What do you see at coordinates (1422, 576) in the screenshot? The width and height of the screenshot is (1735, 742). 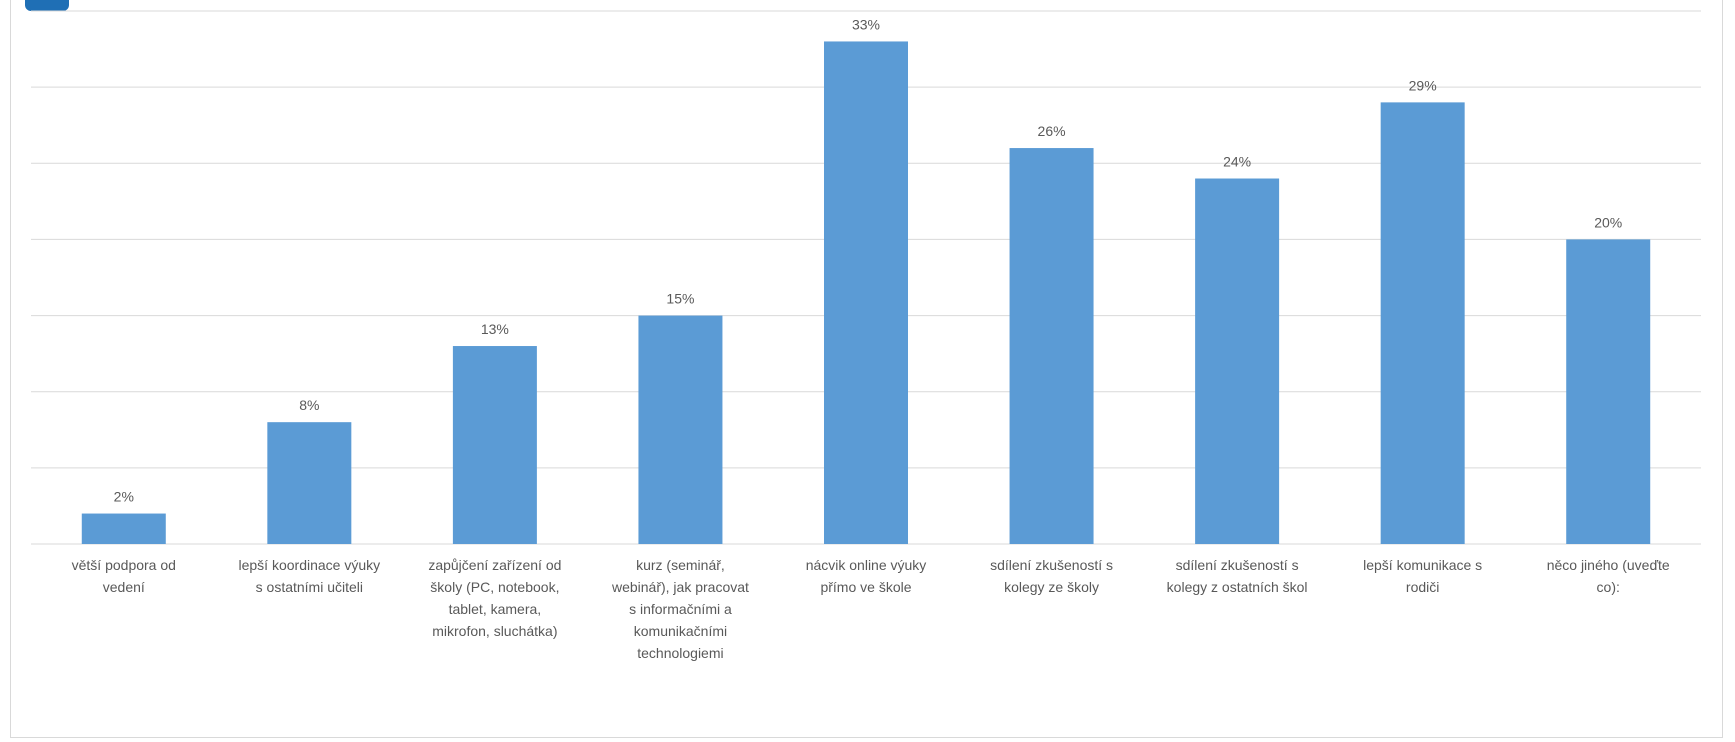 I see `category-label: lepší komunikace s rodiči` at bounding box center [1422, 576].